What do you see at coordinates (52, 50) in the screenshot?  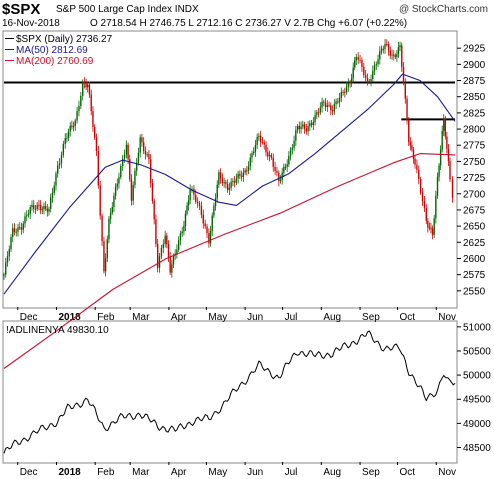 I see `legend-ma50: MA(50) 2812.69` at bounding box center [52, 50].